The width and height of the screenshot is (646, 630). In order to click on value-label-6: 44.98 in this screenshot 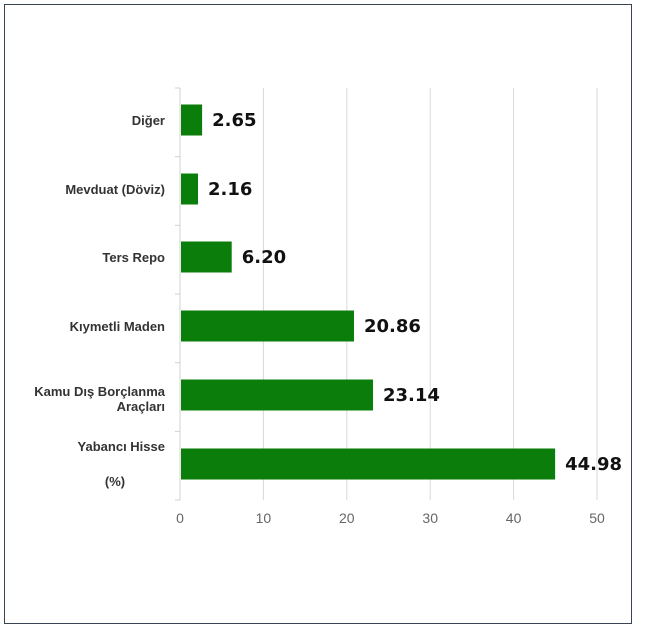, I will do `click(593, 464)`.